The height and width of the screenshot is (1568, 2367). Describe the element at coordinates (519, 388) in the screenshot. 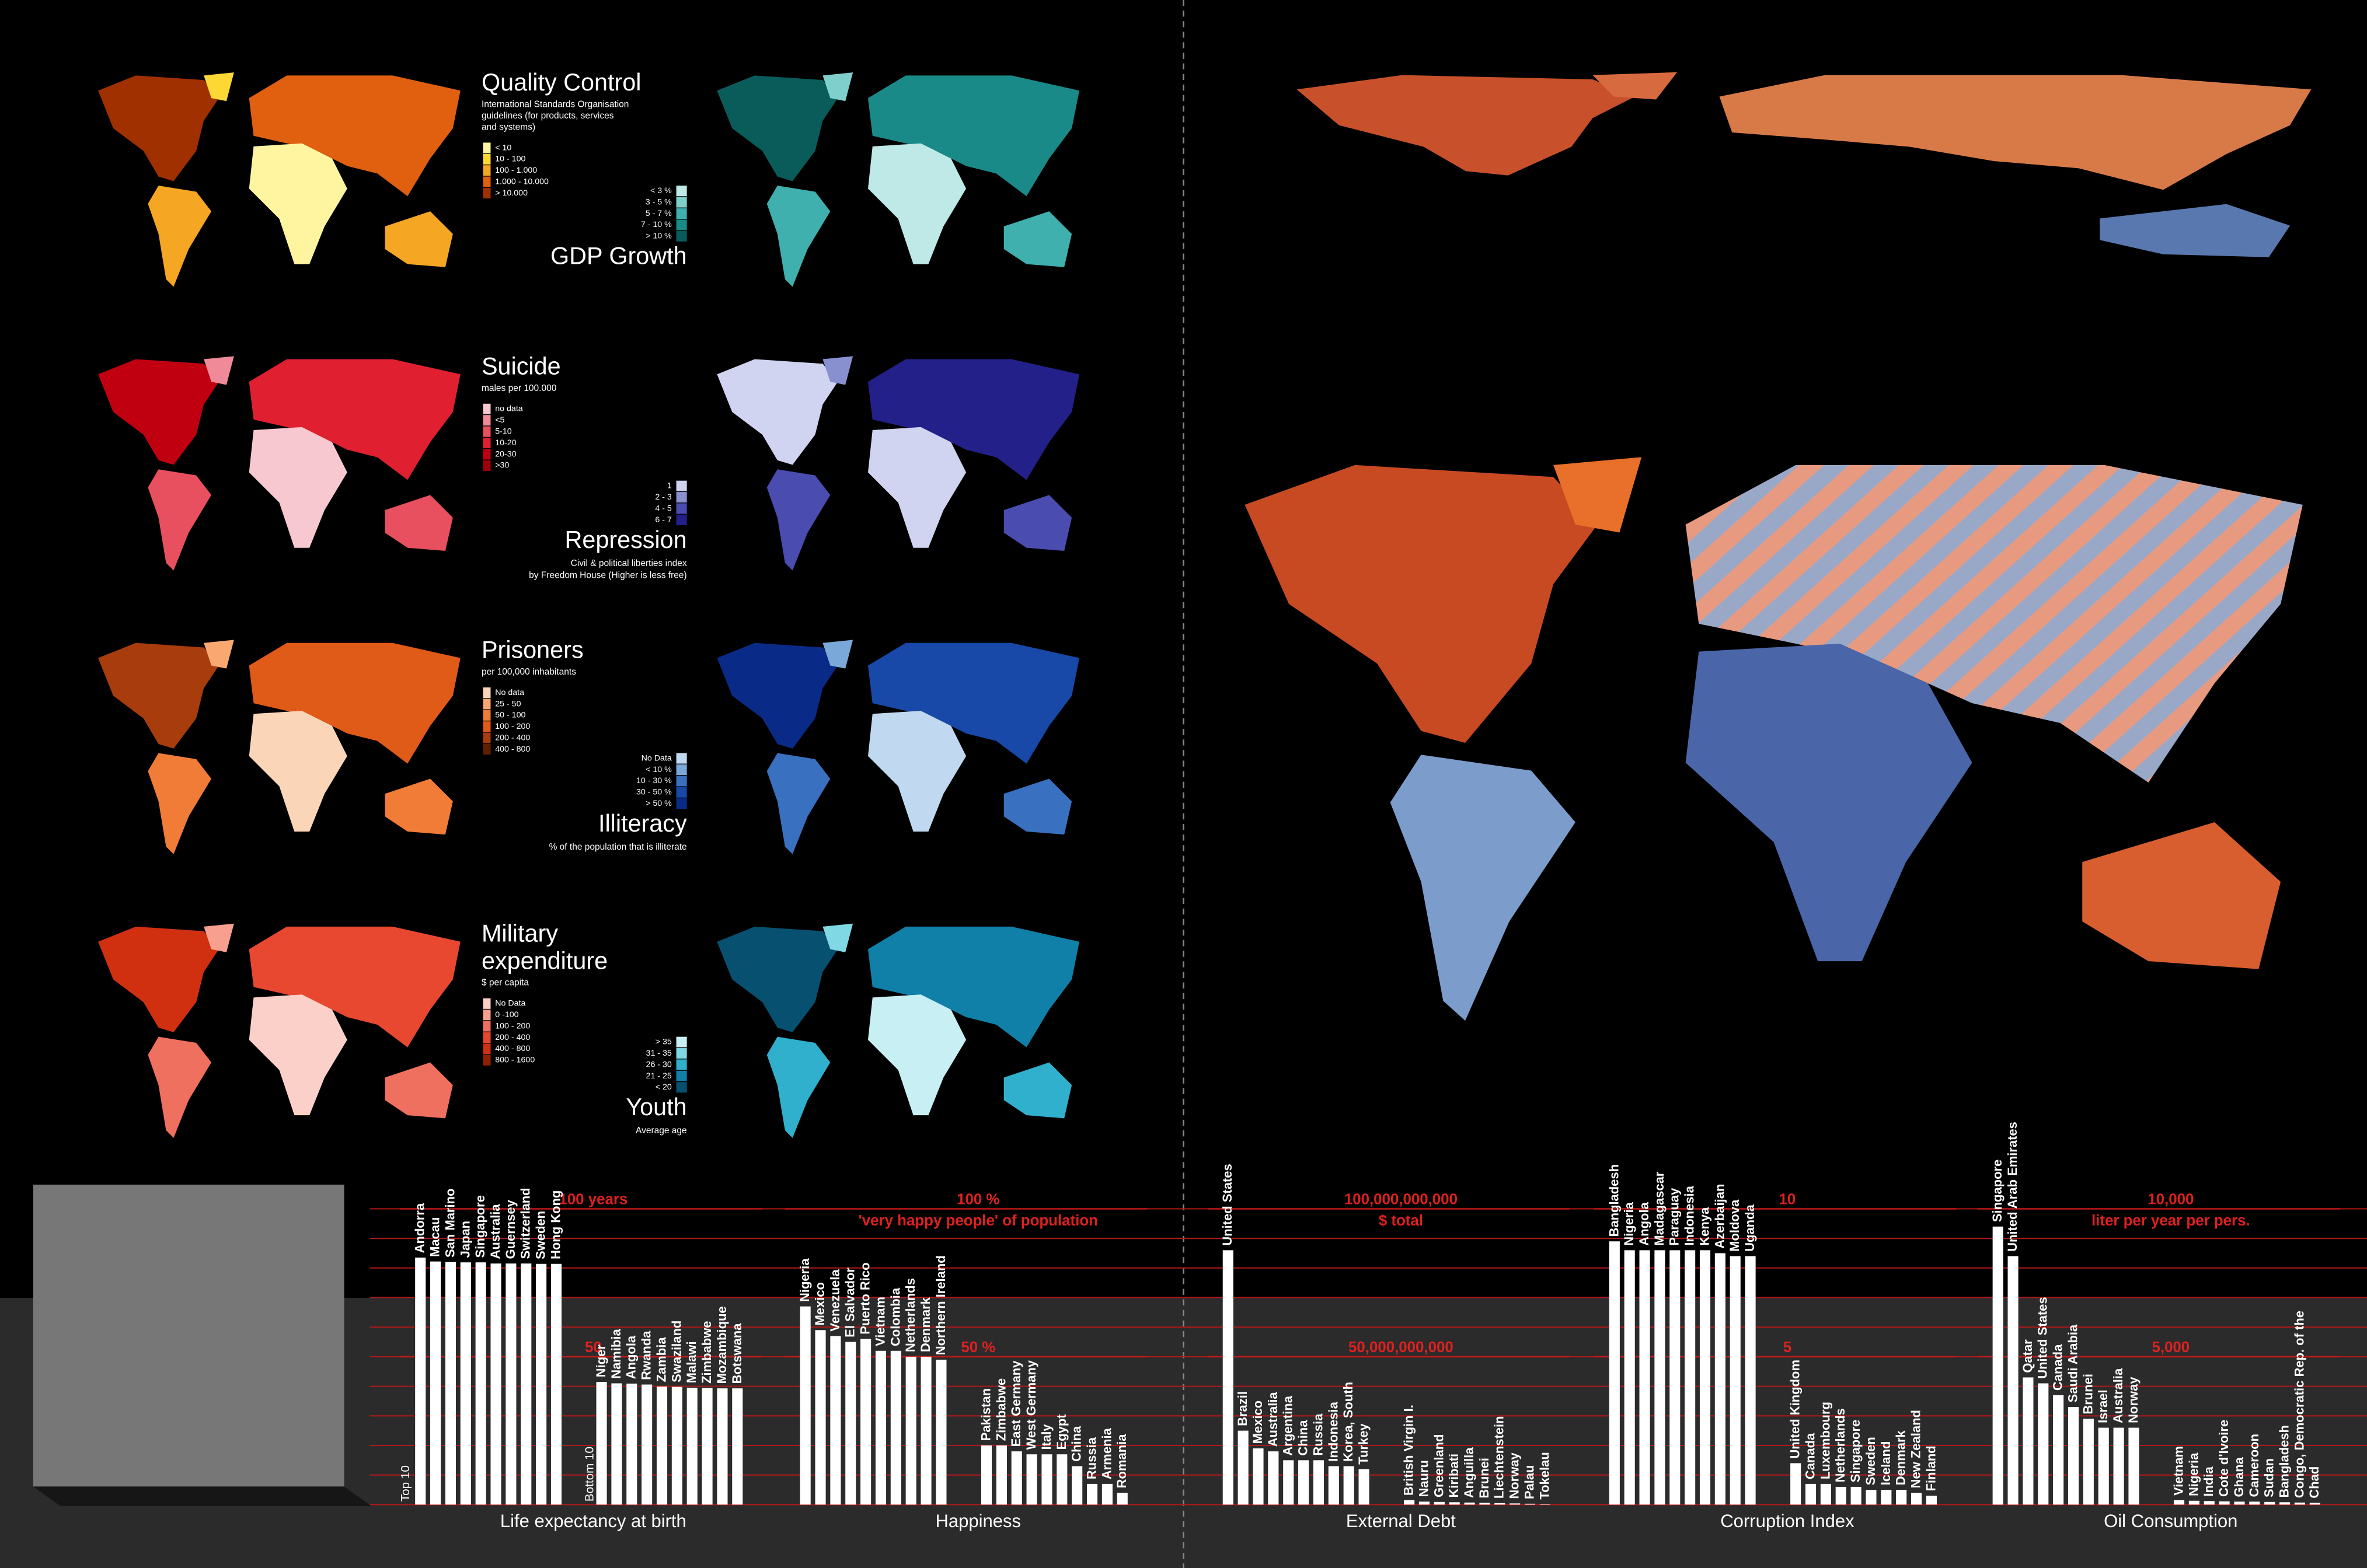

I see `map-subtitle: males per 100.000` at that location.